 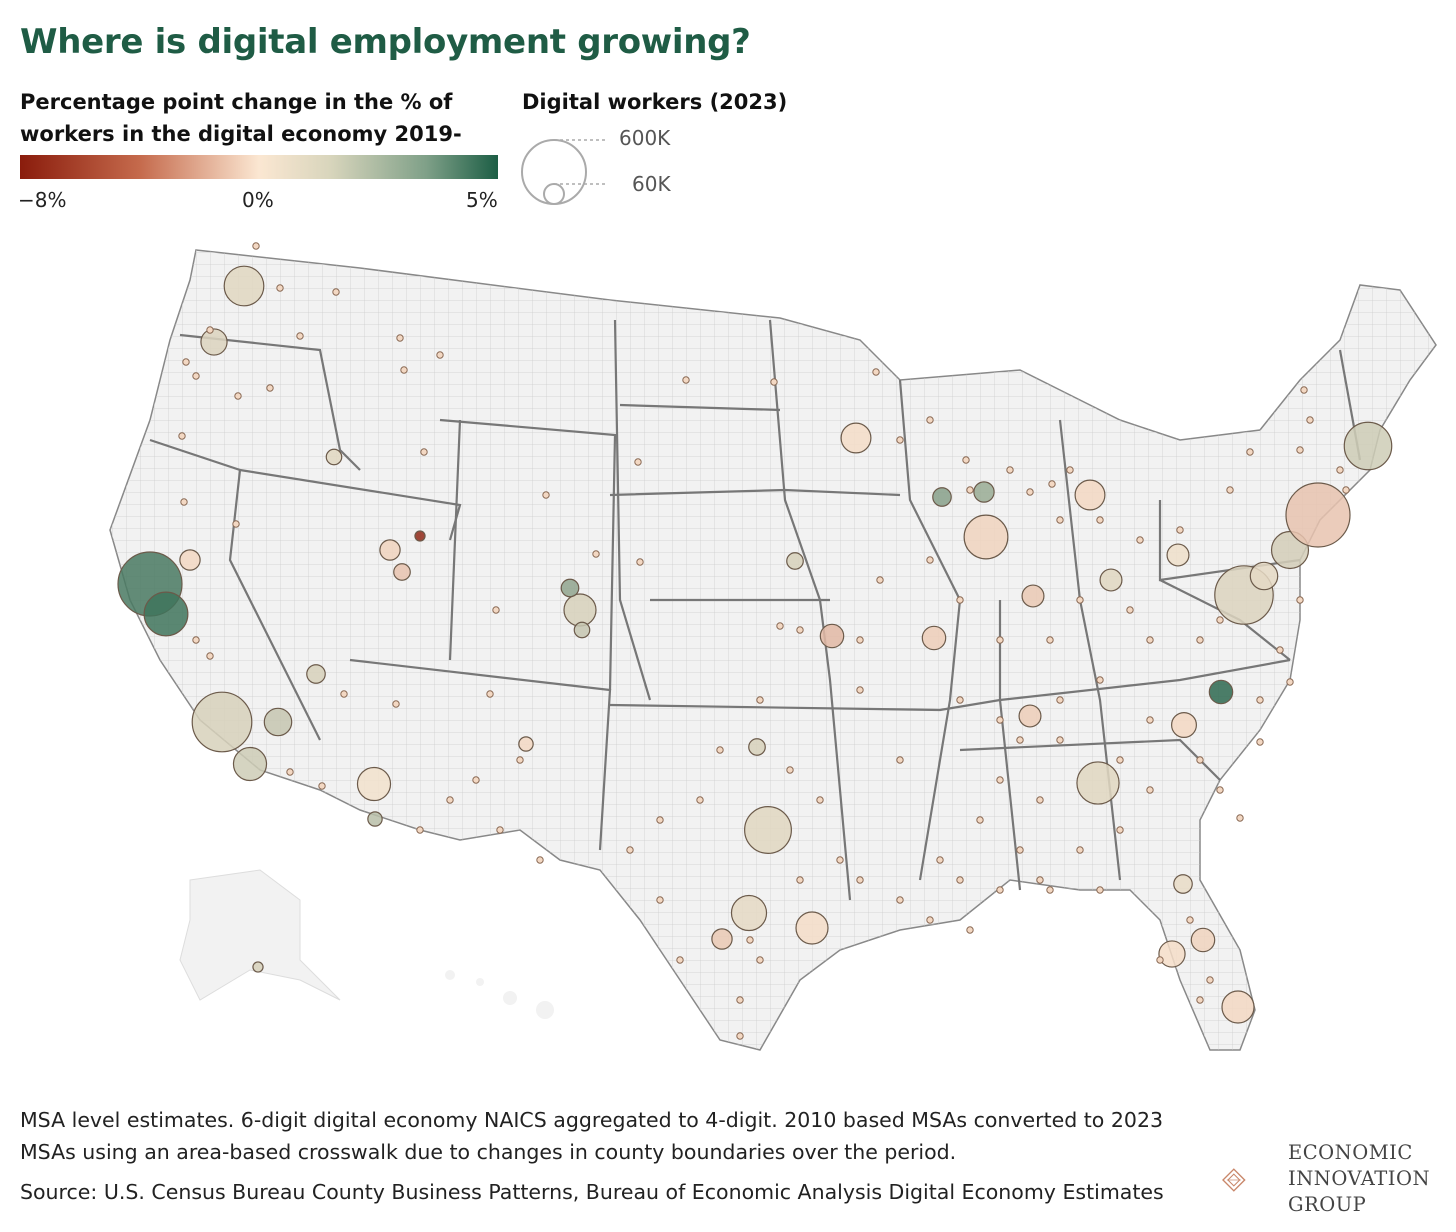 I want to click on color-legend-mid: 0%, so click(x=258, y=200).